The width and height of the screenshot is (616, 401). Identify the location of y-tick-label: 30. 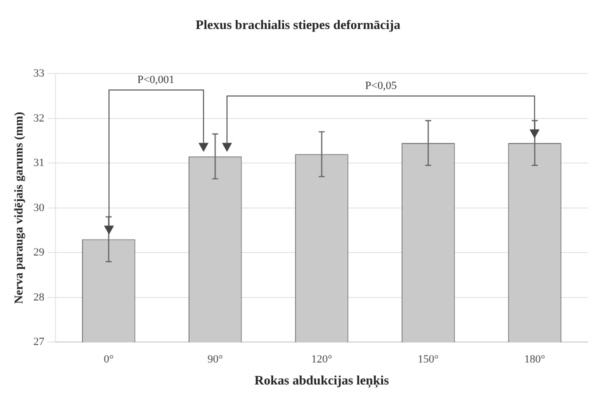
(39, 208).